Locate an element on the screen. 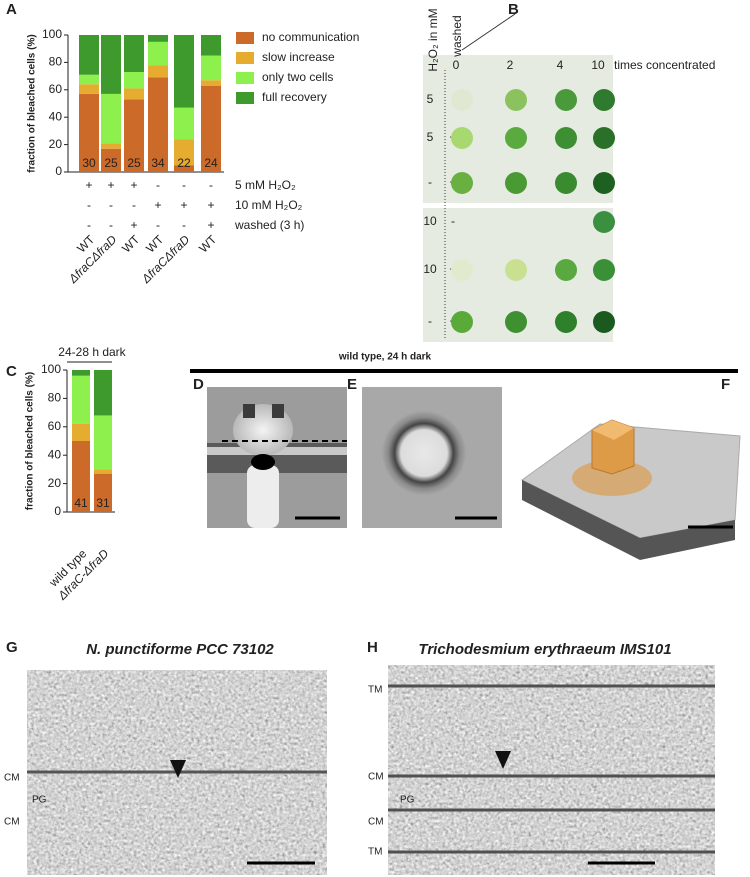  bar-count: 24 is located at coordinates (211, 163).